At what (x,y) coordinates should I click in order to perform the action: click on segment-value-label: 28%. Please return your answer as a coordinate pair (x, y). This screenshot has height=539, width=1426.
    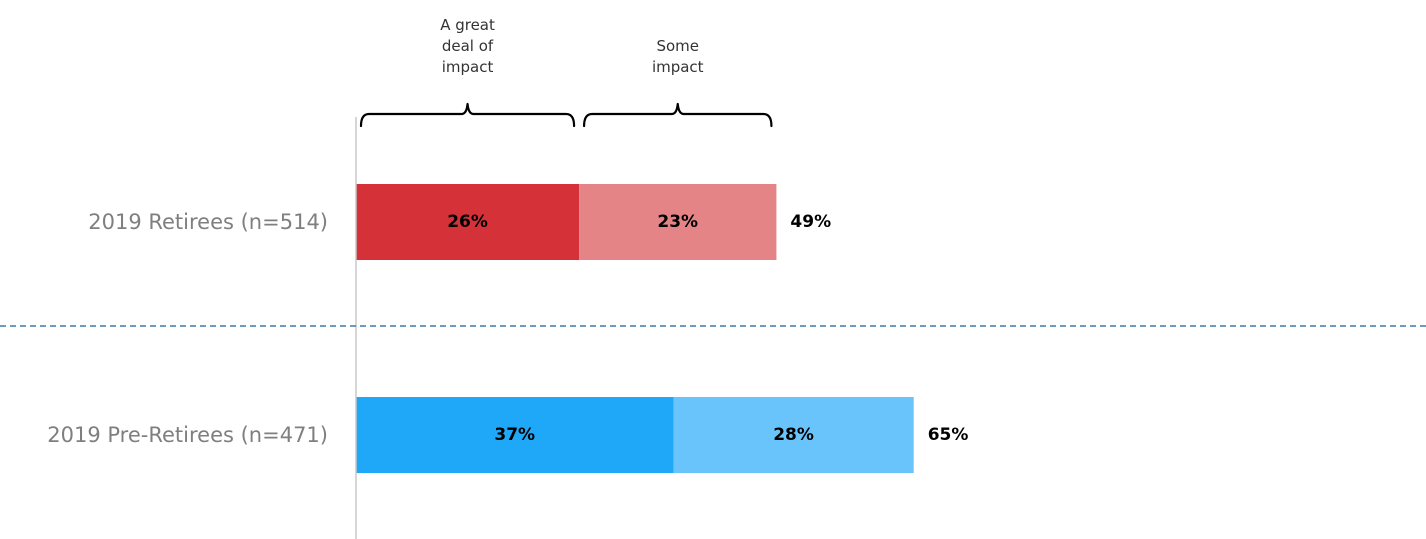
    Looking at the image, I should click on (793, 435).